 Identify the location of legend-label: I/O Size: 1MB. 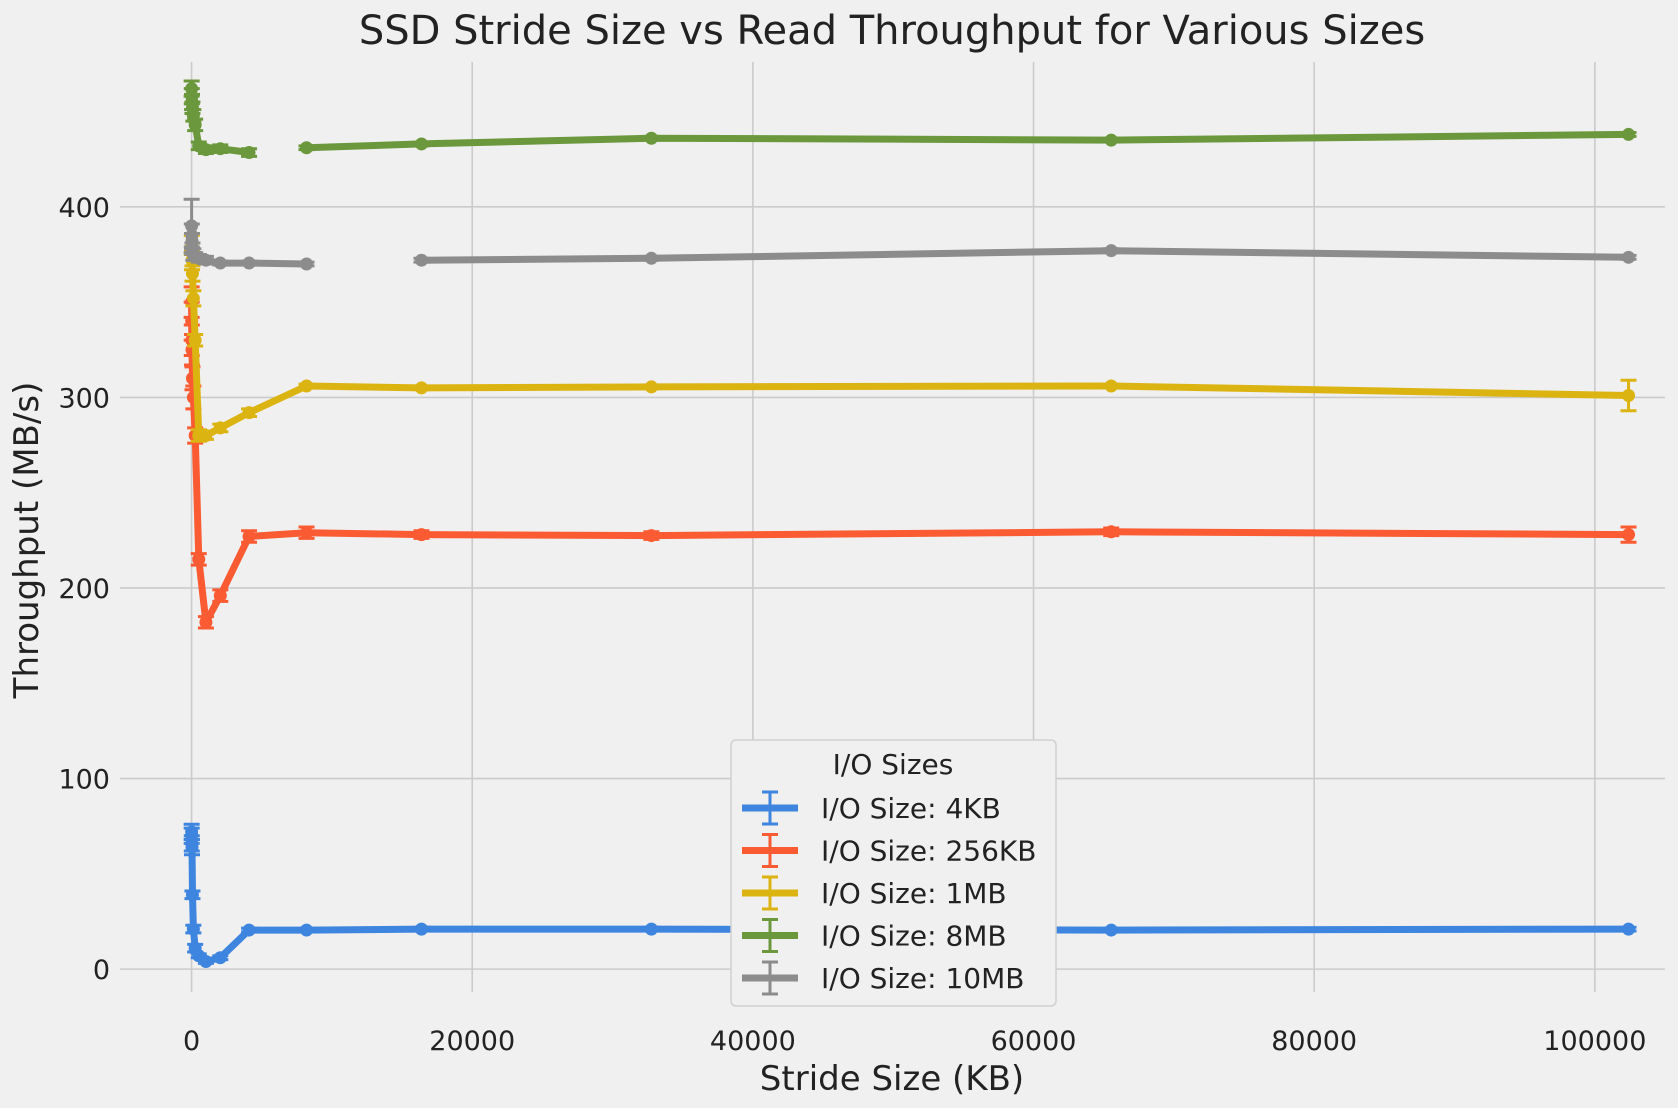
(914, 893).